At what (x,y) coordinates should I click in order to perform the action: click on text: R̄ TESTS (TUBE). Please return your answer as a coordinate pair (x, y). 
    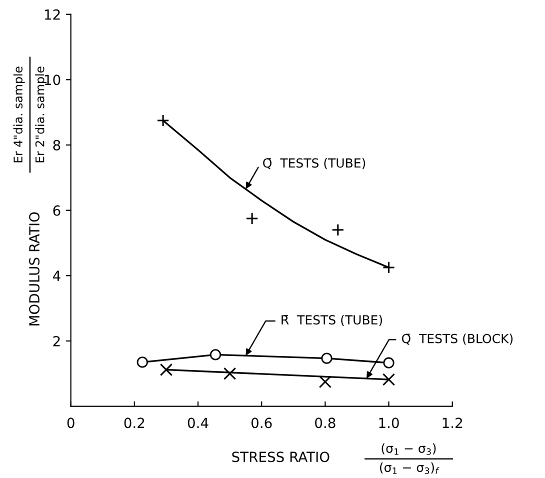
    Looking at the image, I should click on (332, 320).